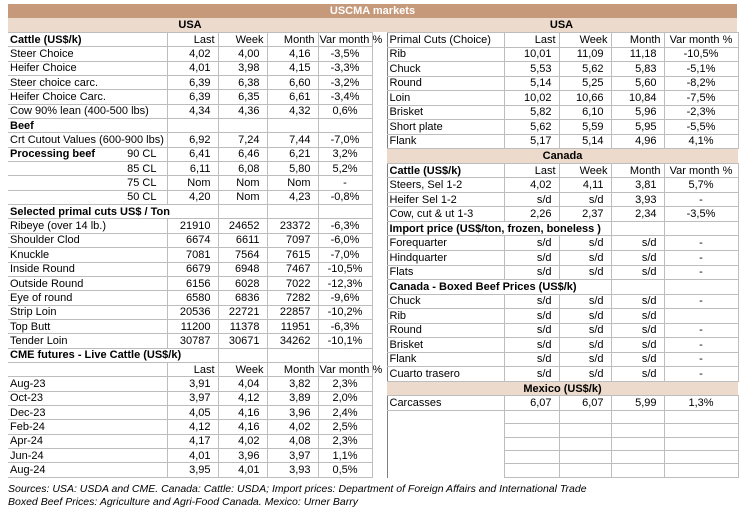  I want to click on table-row: Heifer Choice 4,01 3,98 4,15 -3,3%, so click(190, 68).